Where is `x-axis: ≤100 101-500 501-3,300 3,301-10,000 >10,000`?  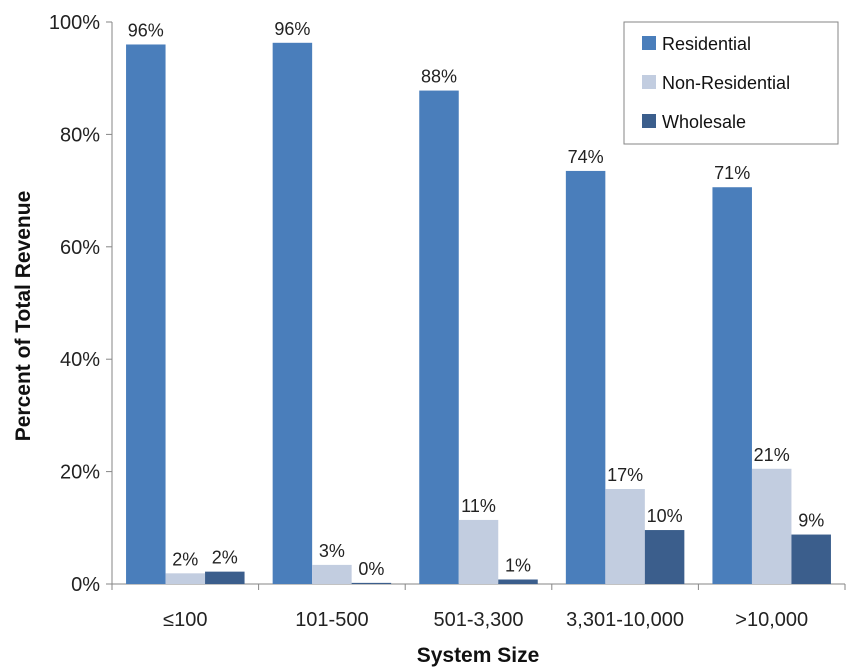 x-axis: ≤100 101-500 501-3,300 3,301-10,000 >10,000 is located at coordinates (478, 607).